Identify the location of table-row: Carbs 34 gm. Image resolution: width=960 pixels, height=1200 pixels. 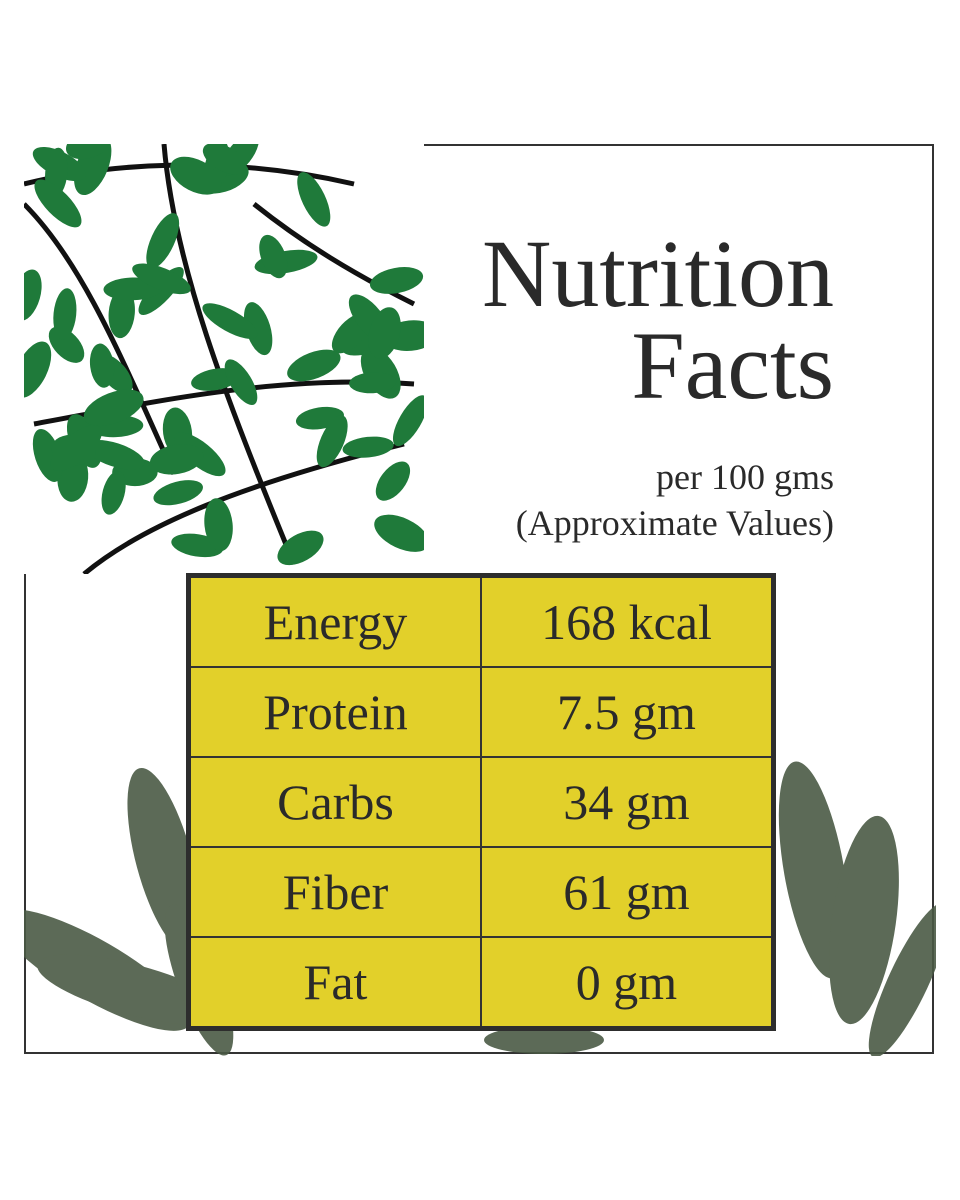
(481, 802).